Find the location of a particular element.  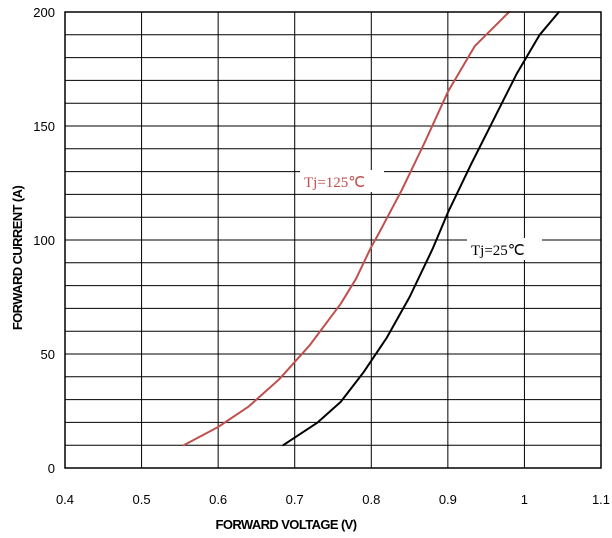

x-tick-label: 0.8 is located at coordinates (371, 499).